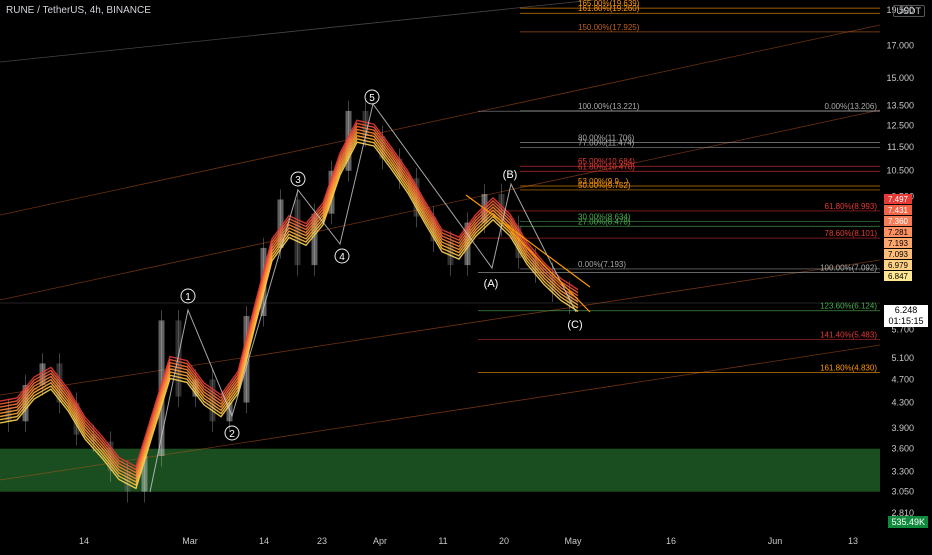 This screenshot has width=932, height=555. I want to click on fib-level-label: 100.00%(7.092), so click(848, 268).